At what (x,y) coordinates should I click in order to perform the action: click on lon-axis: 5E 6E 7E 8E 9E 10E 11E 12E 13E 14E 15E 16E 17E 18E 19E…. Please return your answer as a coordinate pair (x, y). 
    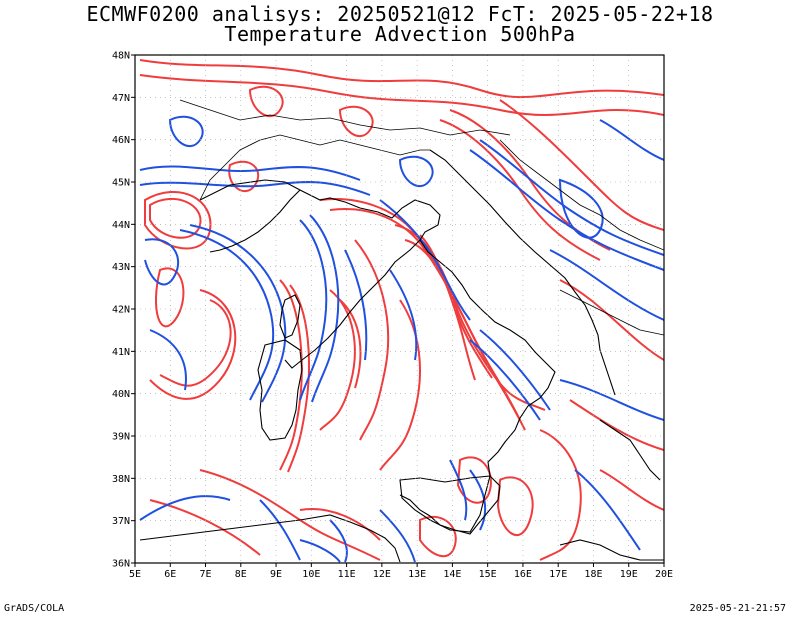
    Looking at the image, I should click on (401, 571).